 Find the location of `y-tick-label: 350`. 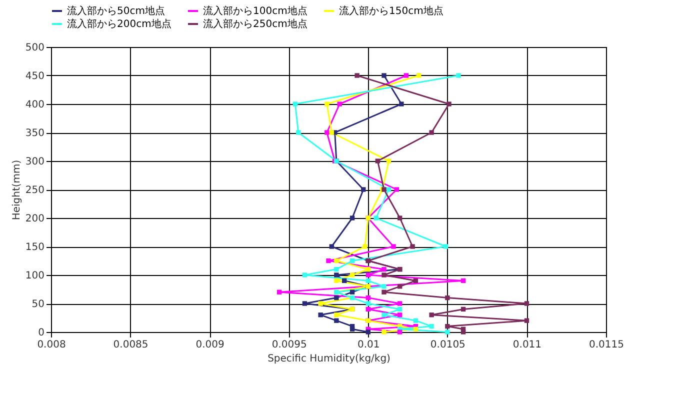

y-tick-label: 350 is located at coordinates (34, 133).